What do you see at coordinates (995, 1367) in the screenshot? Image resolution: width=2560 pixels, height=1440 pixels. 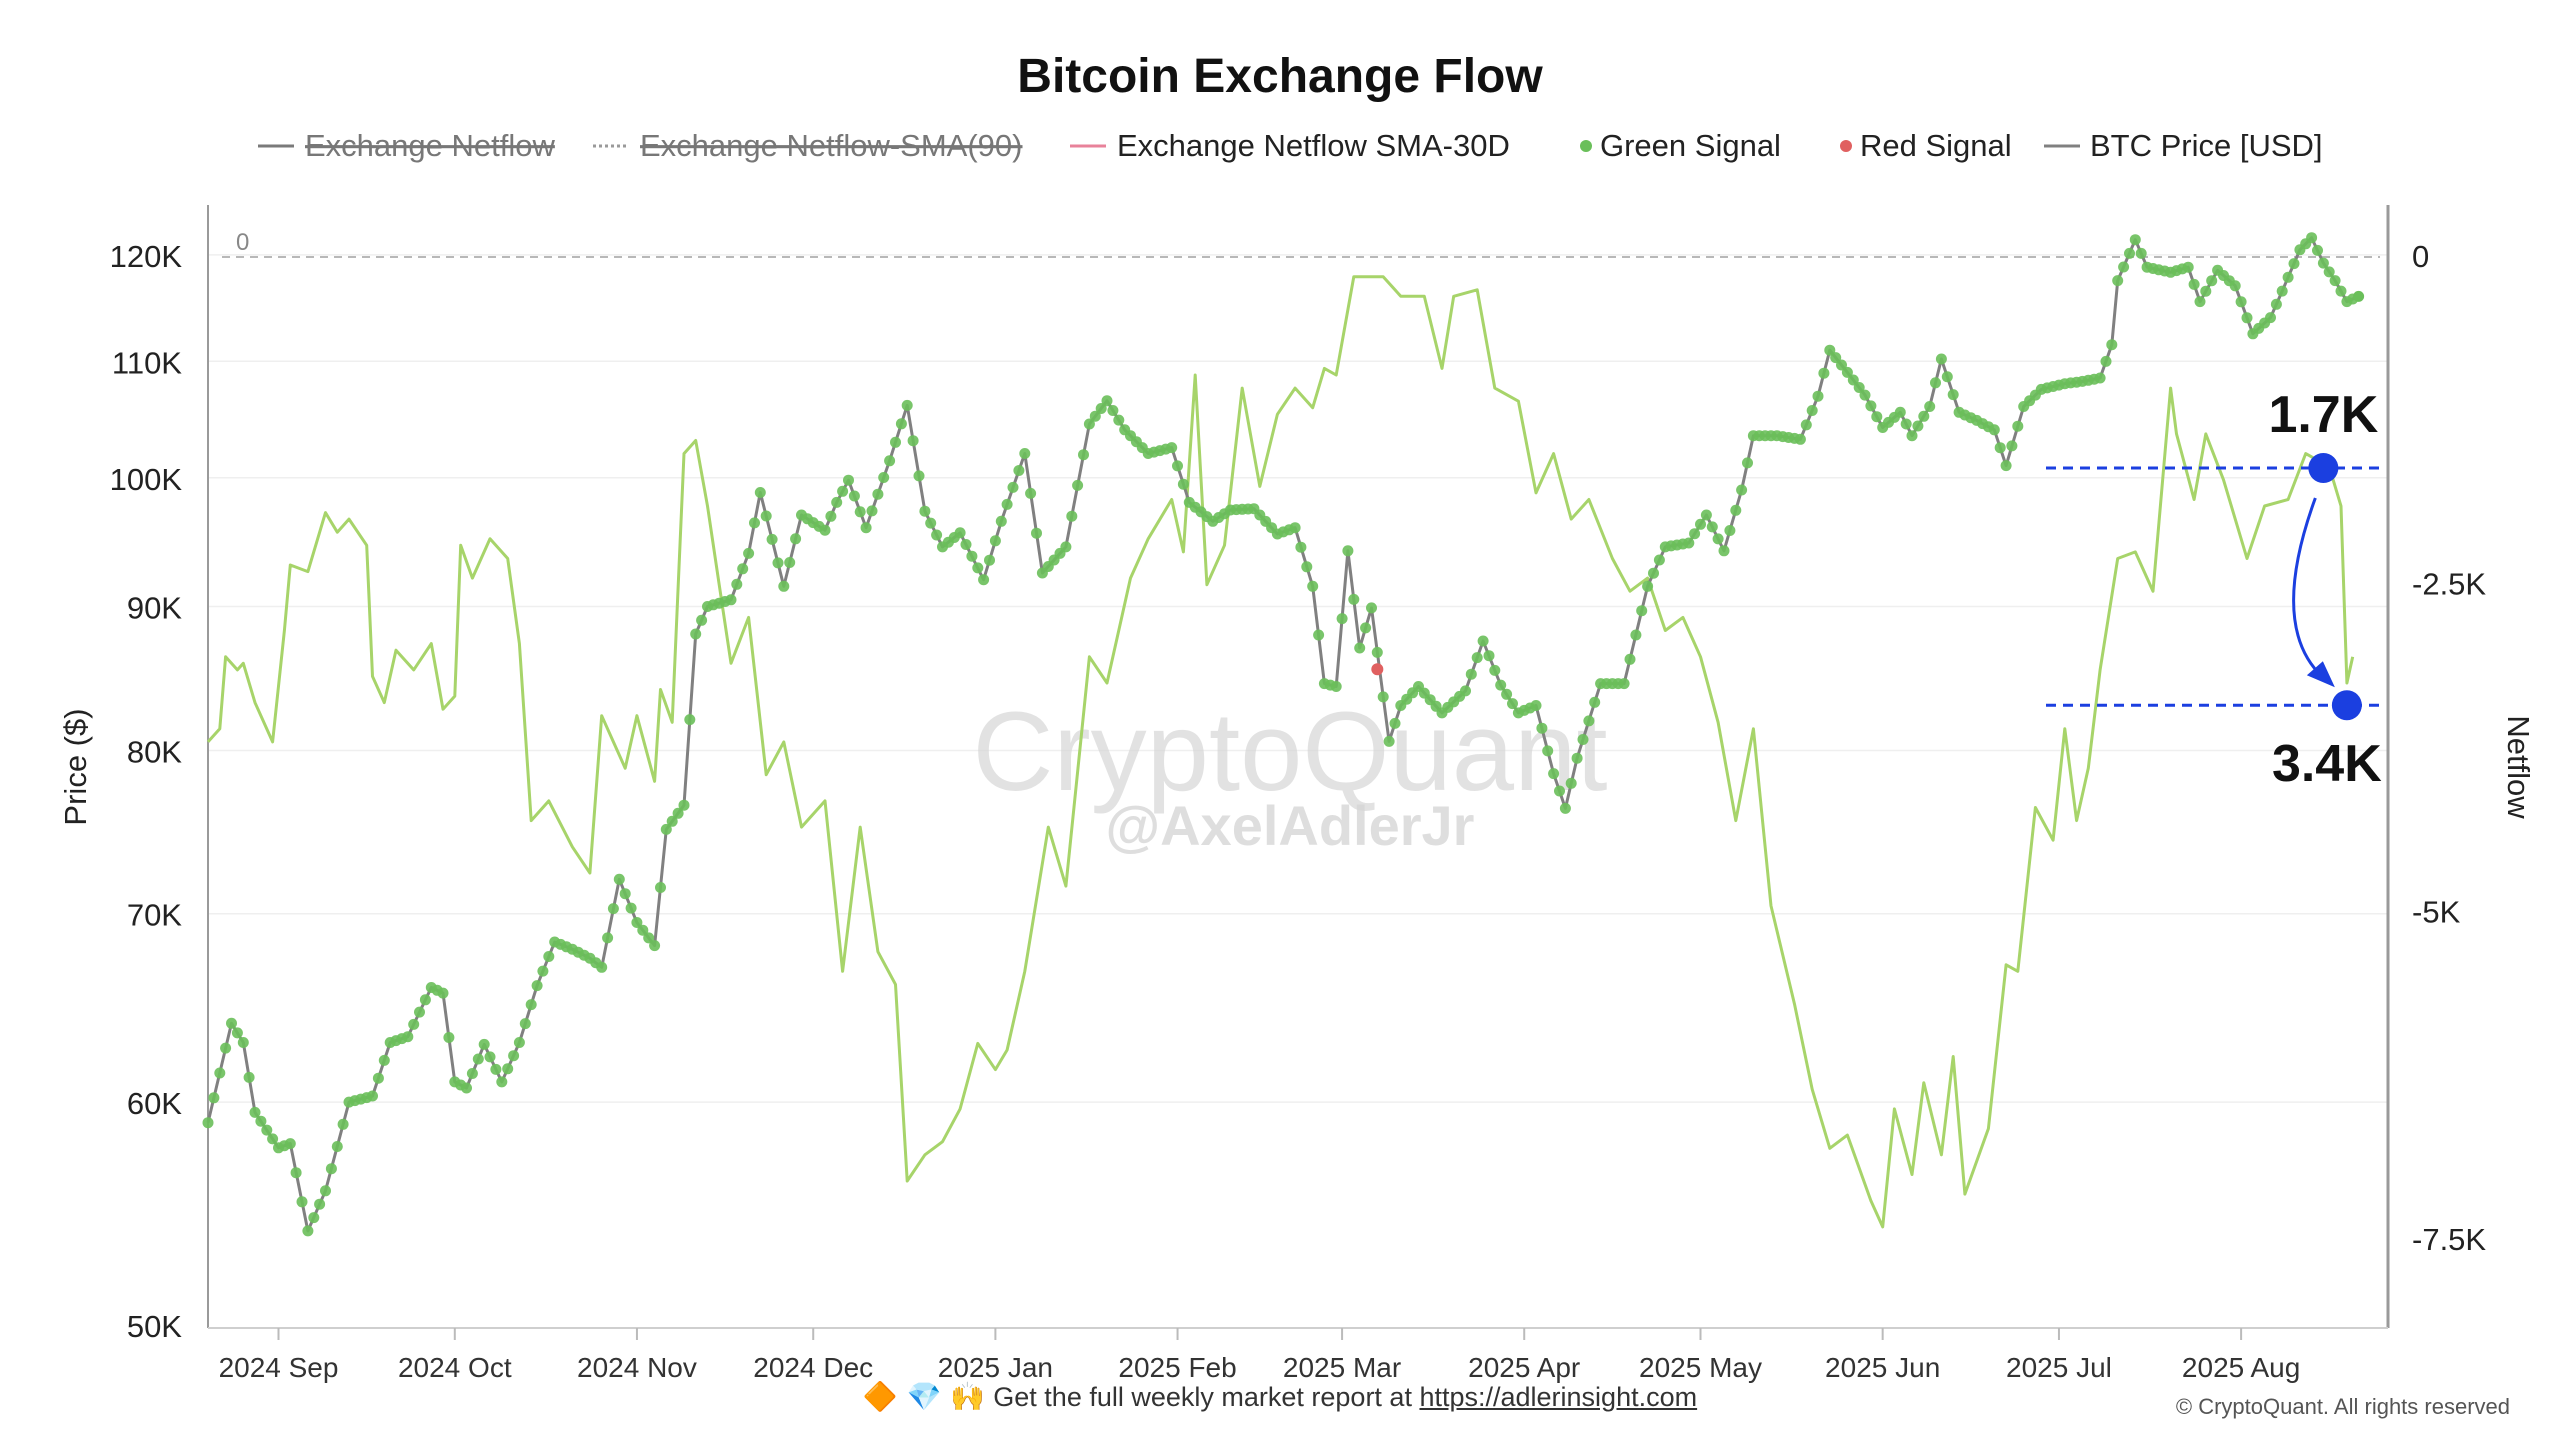 I see `x-tick-label-4: 2025 Jan` at bounding box center [995, 1367].